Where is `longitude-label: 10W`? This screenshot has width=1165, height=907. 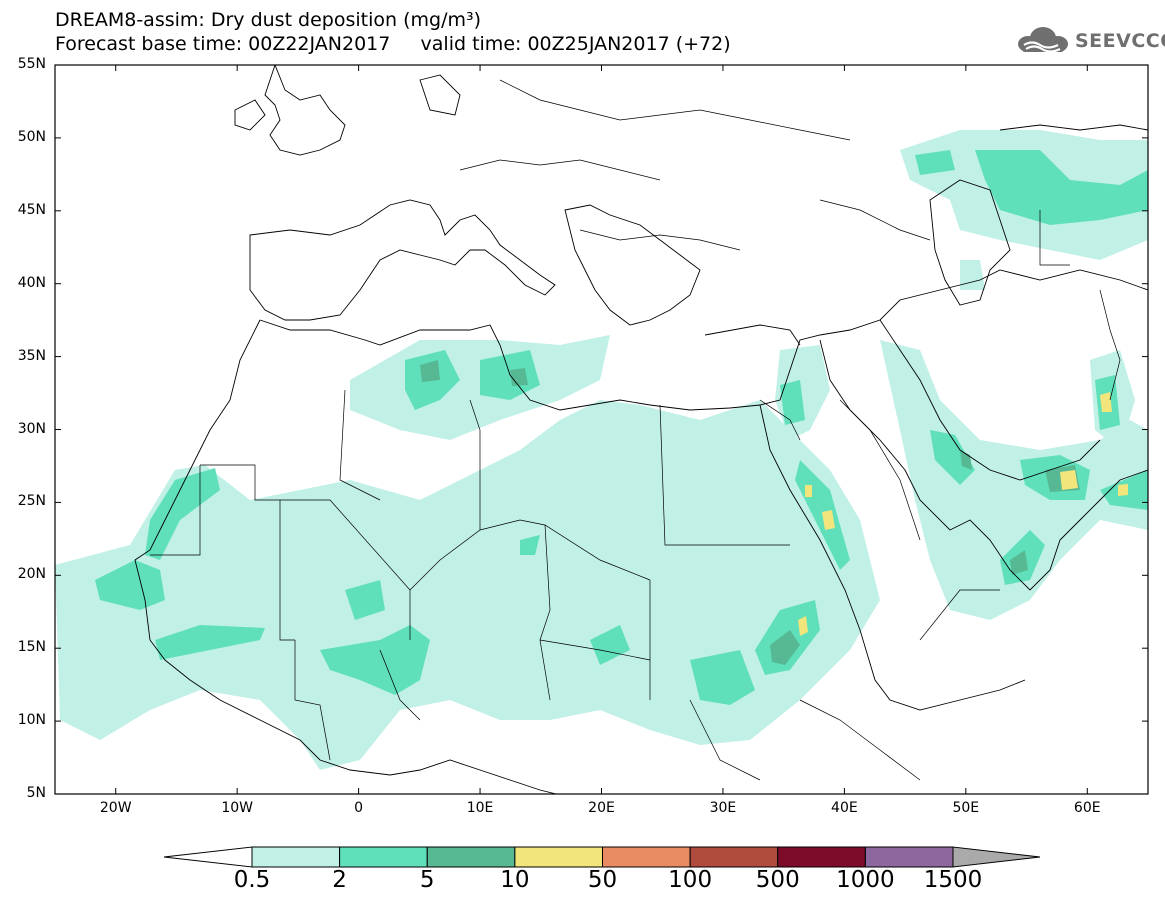 longitude-label: 10W is located at coordinates (237, 808).